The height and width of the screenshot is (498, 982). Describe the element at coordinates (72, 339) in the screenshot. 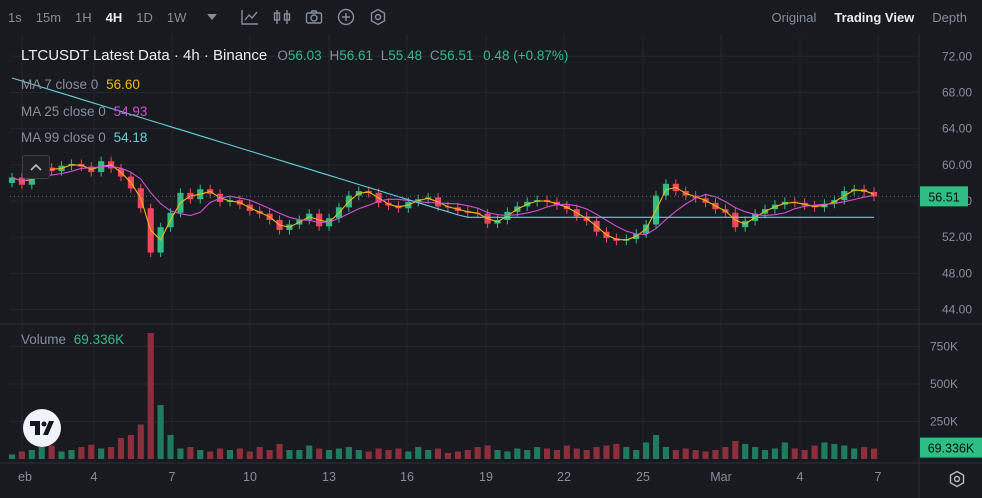

I see `volume-legend: Volume 69.336K` at that location.